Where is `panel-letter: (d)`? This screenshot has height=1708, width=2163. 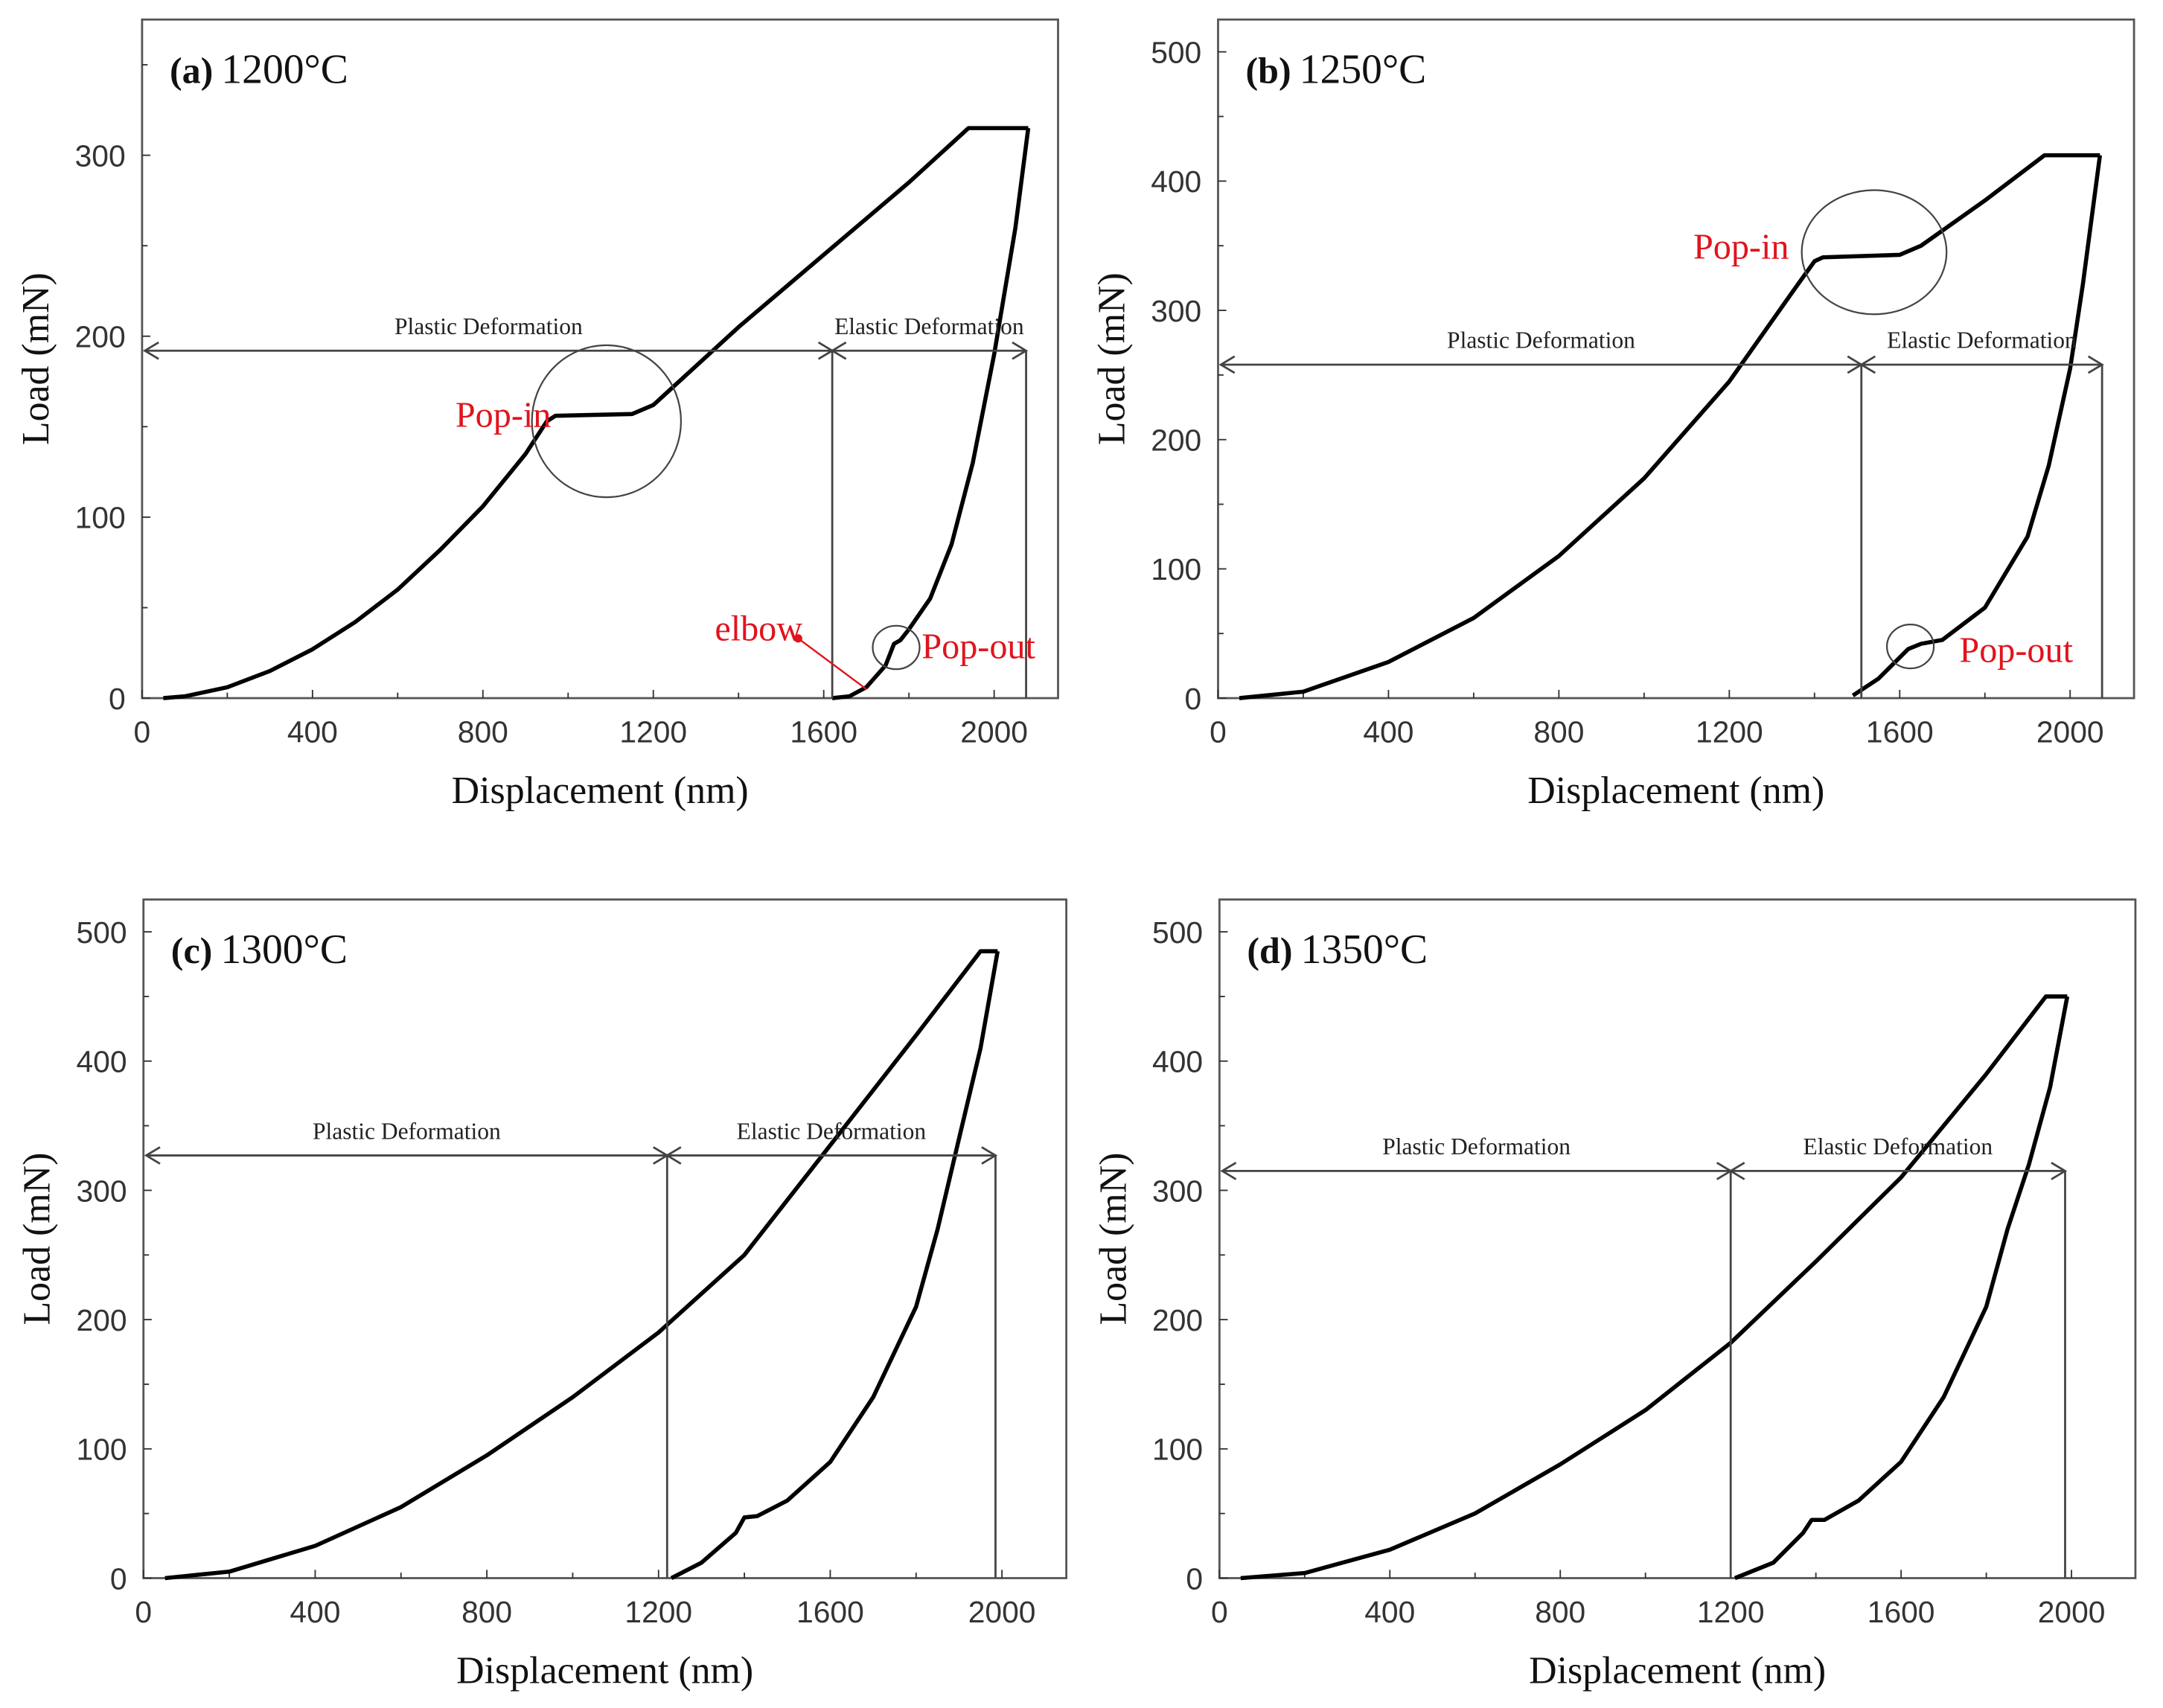
panel-letter: (d) is located at coordinates (1269, 951).